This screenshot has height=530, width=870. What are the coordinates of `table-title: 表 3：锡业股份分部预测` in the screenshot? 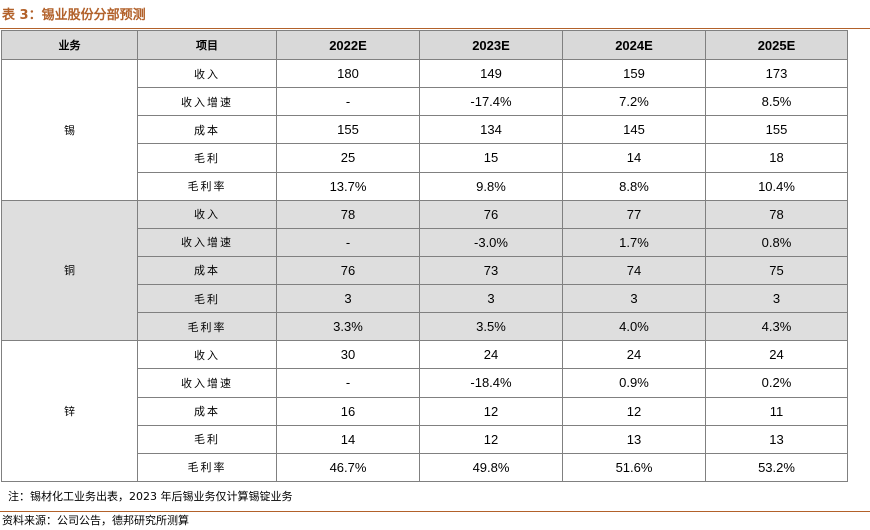 It's located at (74, 15).